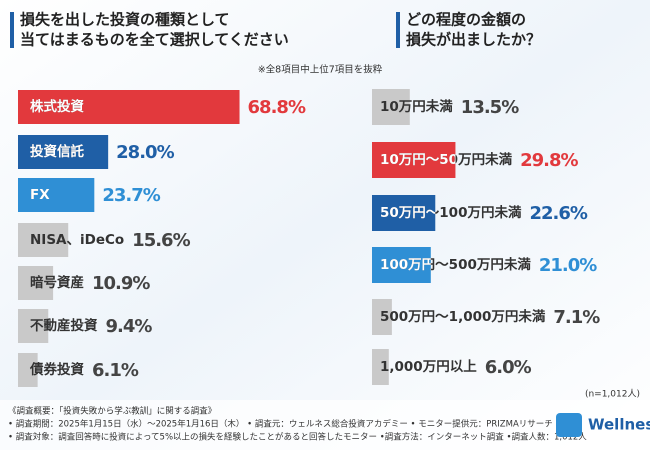 The image size is (650, 454). I want to click on category-label: 500万円～1,000万円未満, so click(463, 316).